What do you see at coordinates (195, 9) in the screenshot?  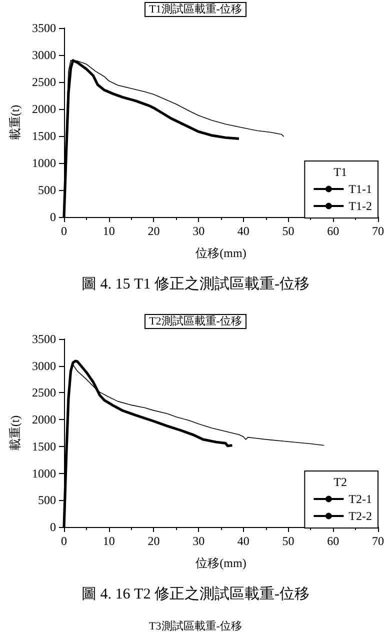 I see `chart-title: T1測試區載重-位移` at bounding box center [195, 9].